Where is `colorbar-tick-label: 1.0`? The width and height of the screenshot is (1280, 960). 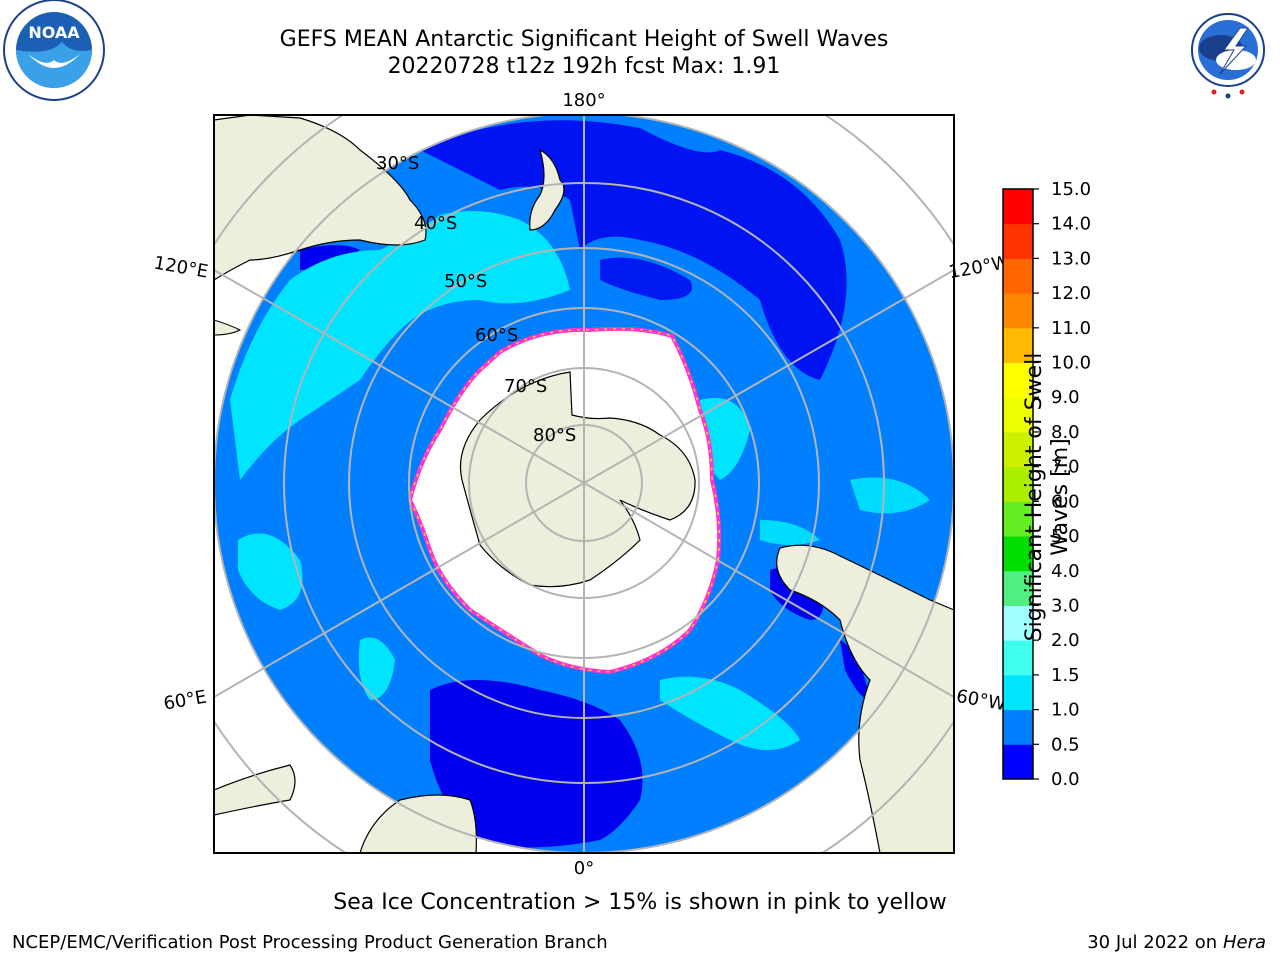
colorbar-tick-label: 1.0 is located at coordinates (1065, 710).